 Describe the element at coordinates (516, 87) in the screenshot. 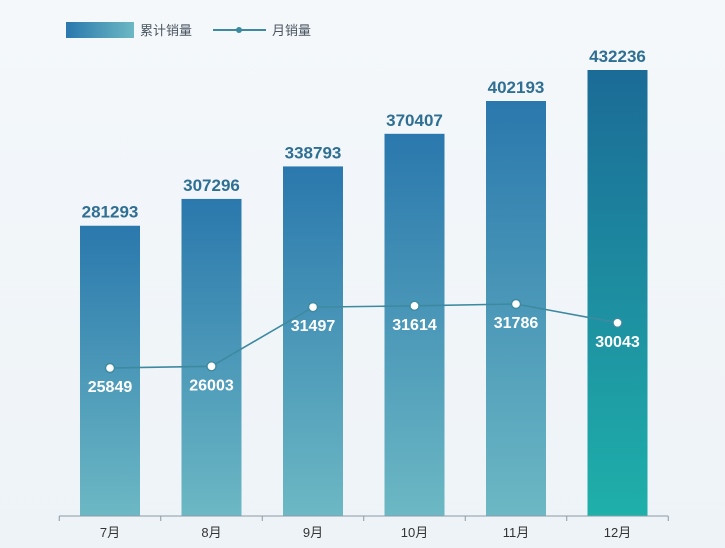

I see `bar-value-label: 402193` at that location.